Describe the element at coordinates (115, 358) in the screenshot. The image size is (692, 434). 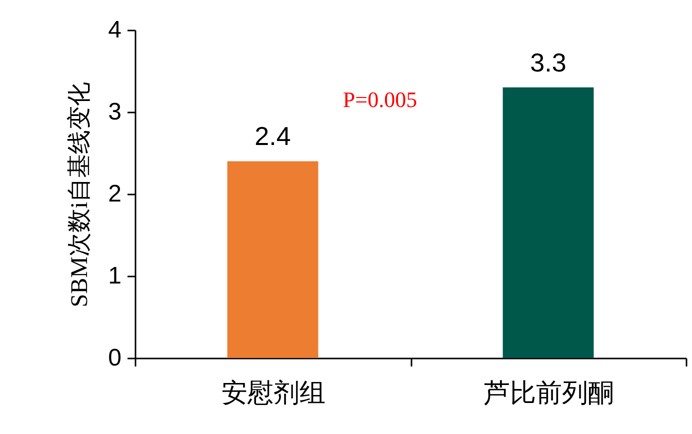
I see `y-tick-label: 0` at that location.